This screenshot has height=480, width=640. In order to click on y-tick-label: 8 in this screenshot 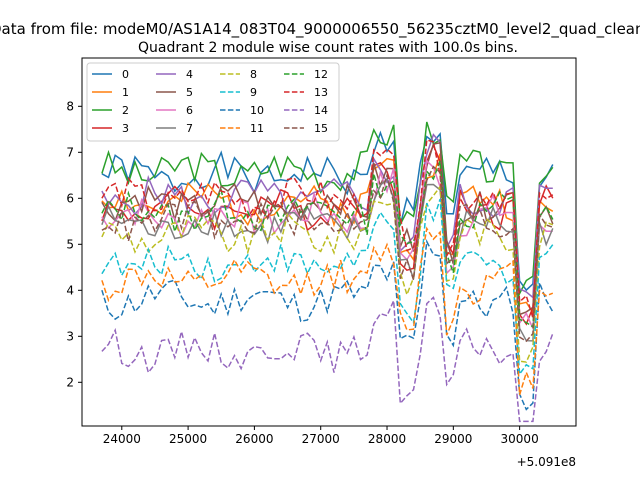, I will do `click(70, 106)`.